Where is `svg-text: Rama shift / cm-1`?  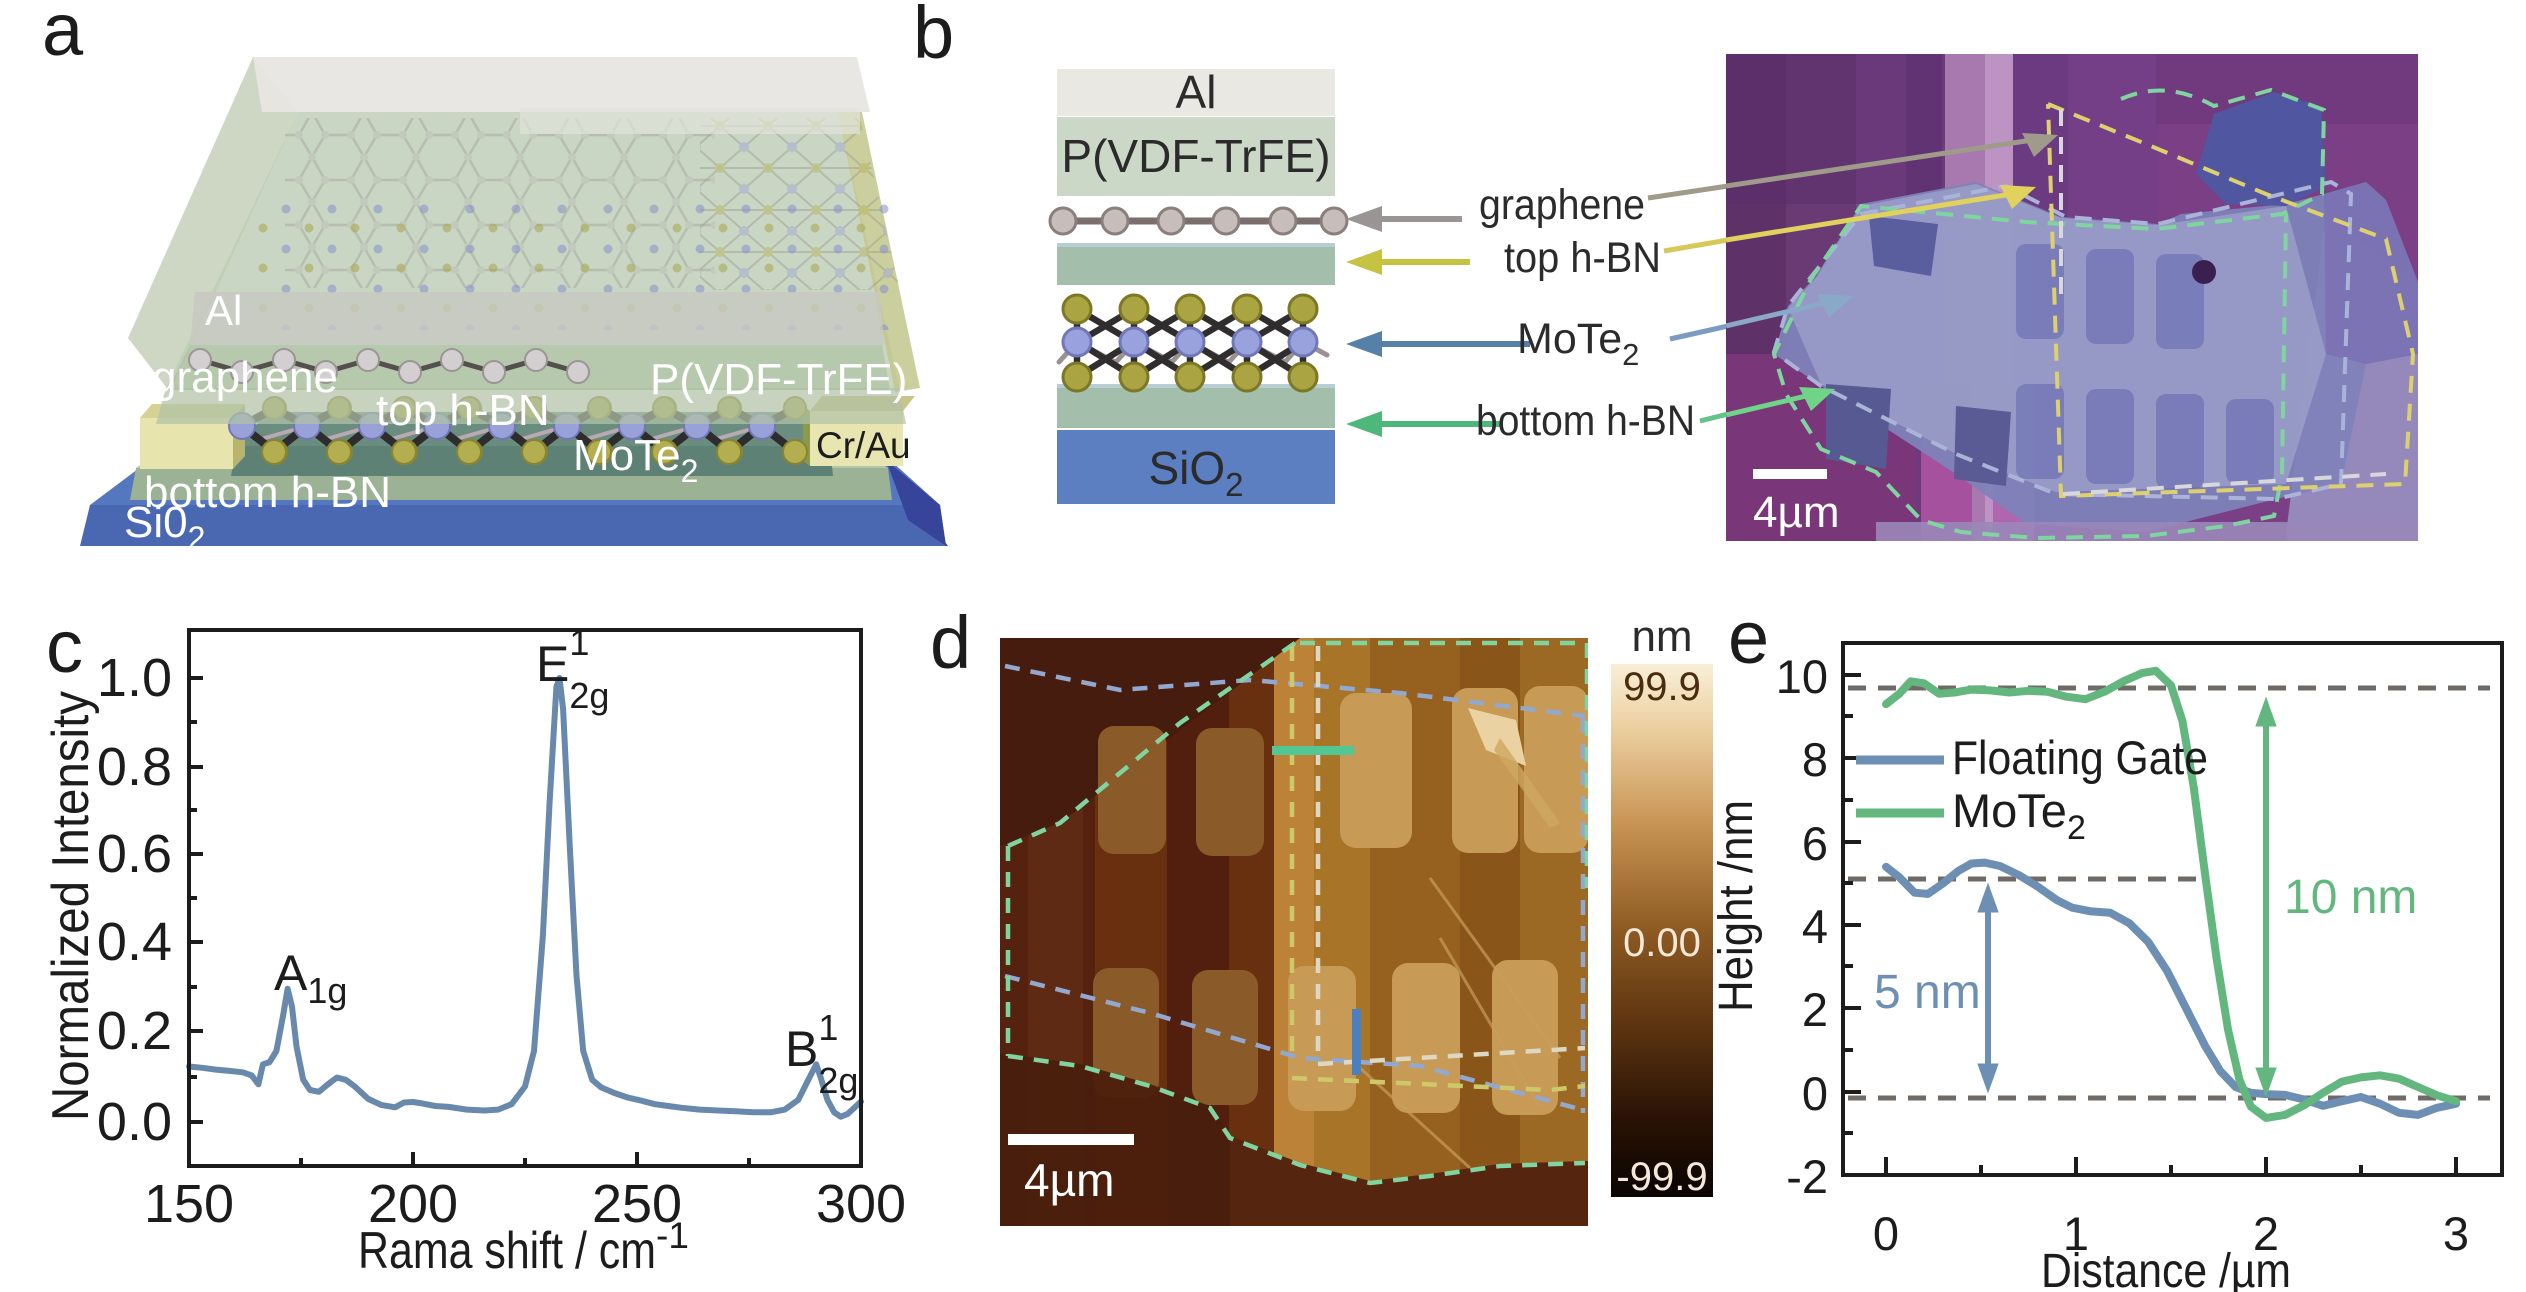
svg-text: Rama shift / cm-1 is located at coordinates (523, 1247).